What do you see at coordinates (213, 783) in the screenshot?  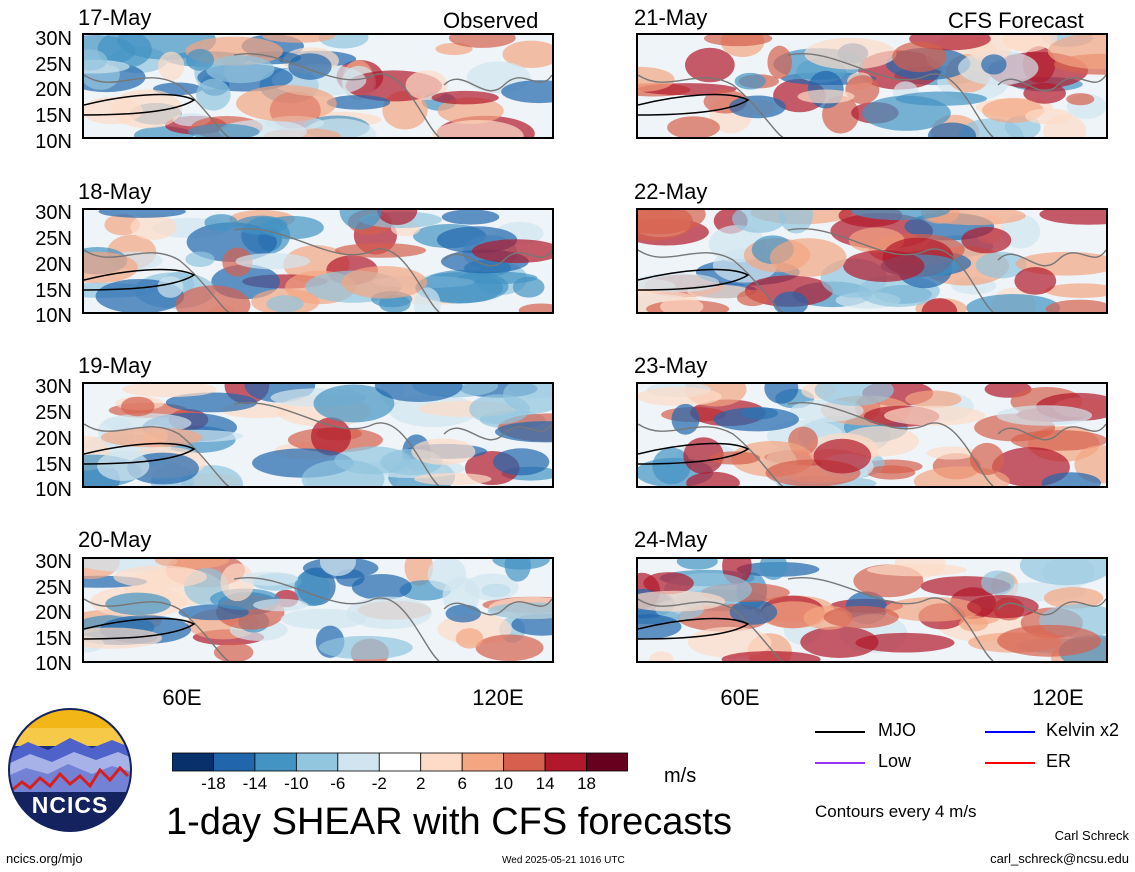 I see `colorbar-tick-label: -18` at bounding box center [213, 783].